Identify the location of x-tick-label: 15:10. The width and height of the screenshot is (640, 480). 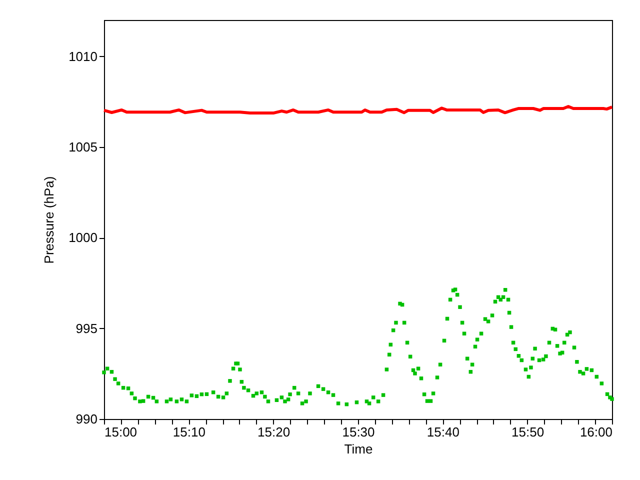
(189, 432).